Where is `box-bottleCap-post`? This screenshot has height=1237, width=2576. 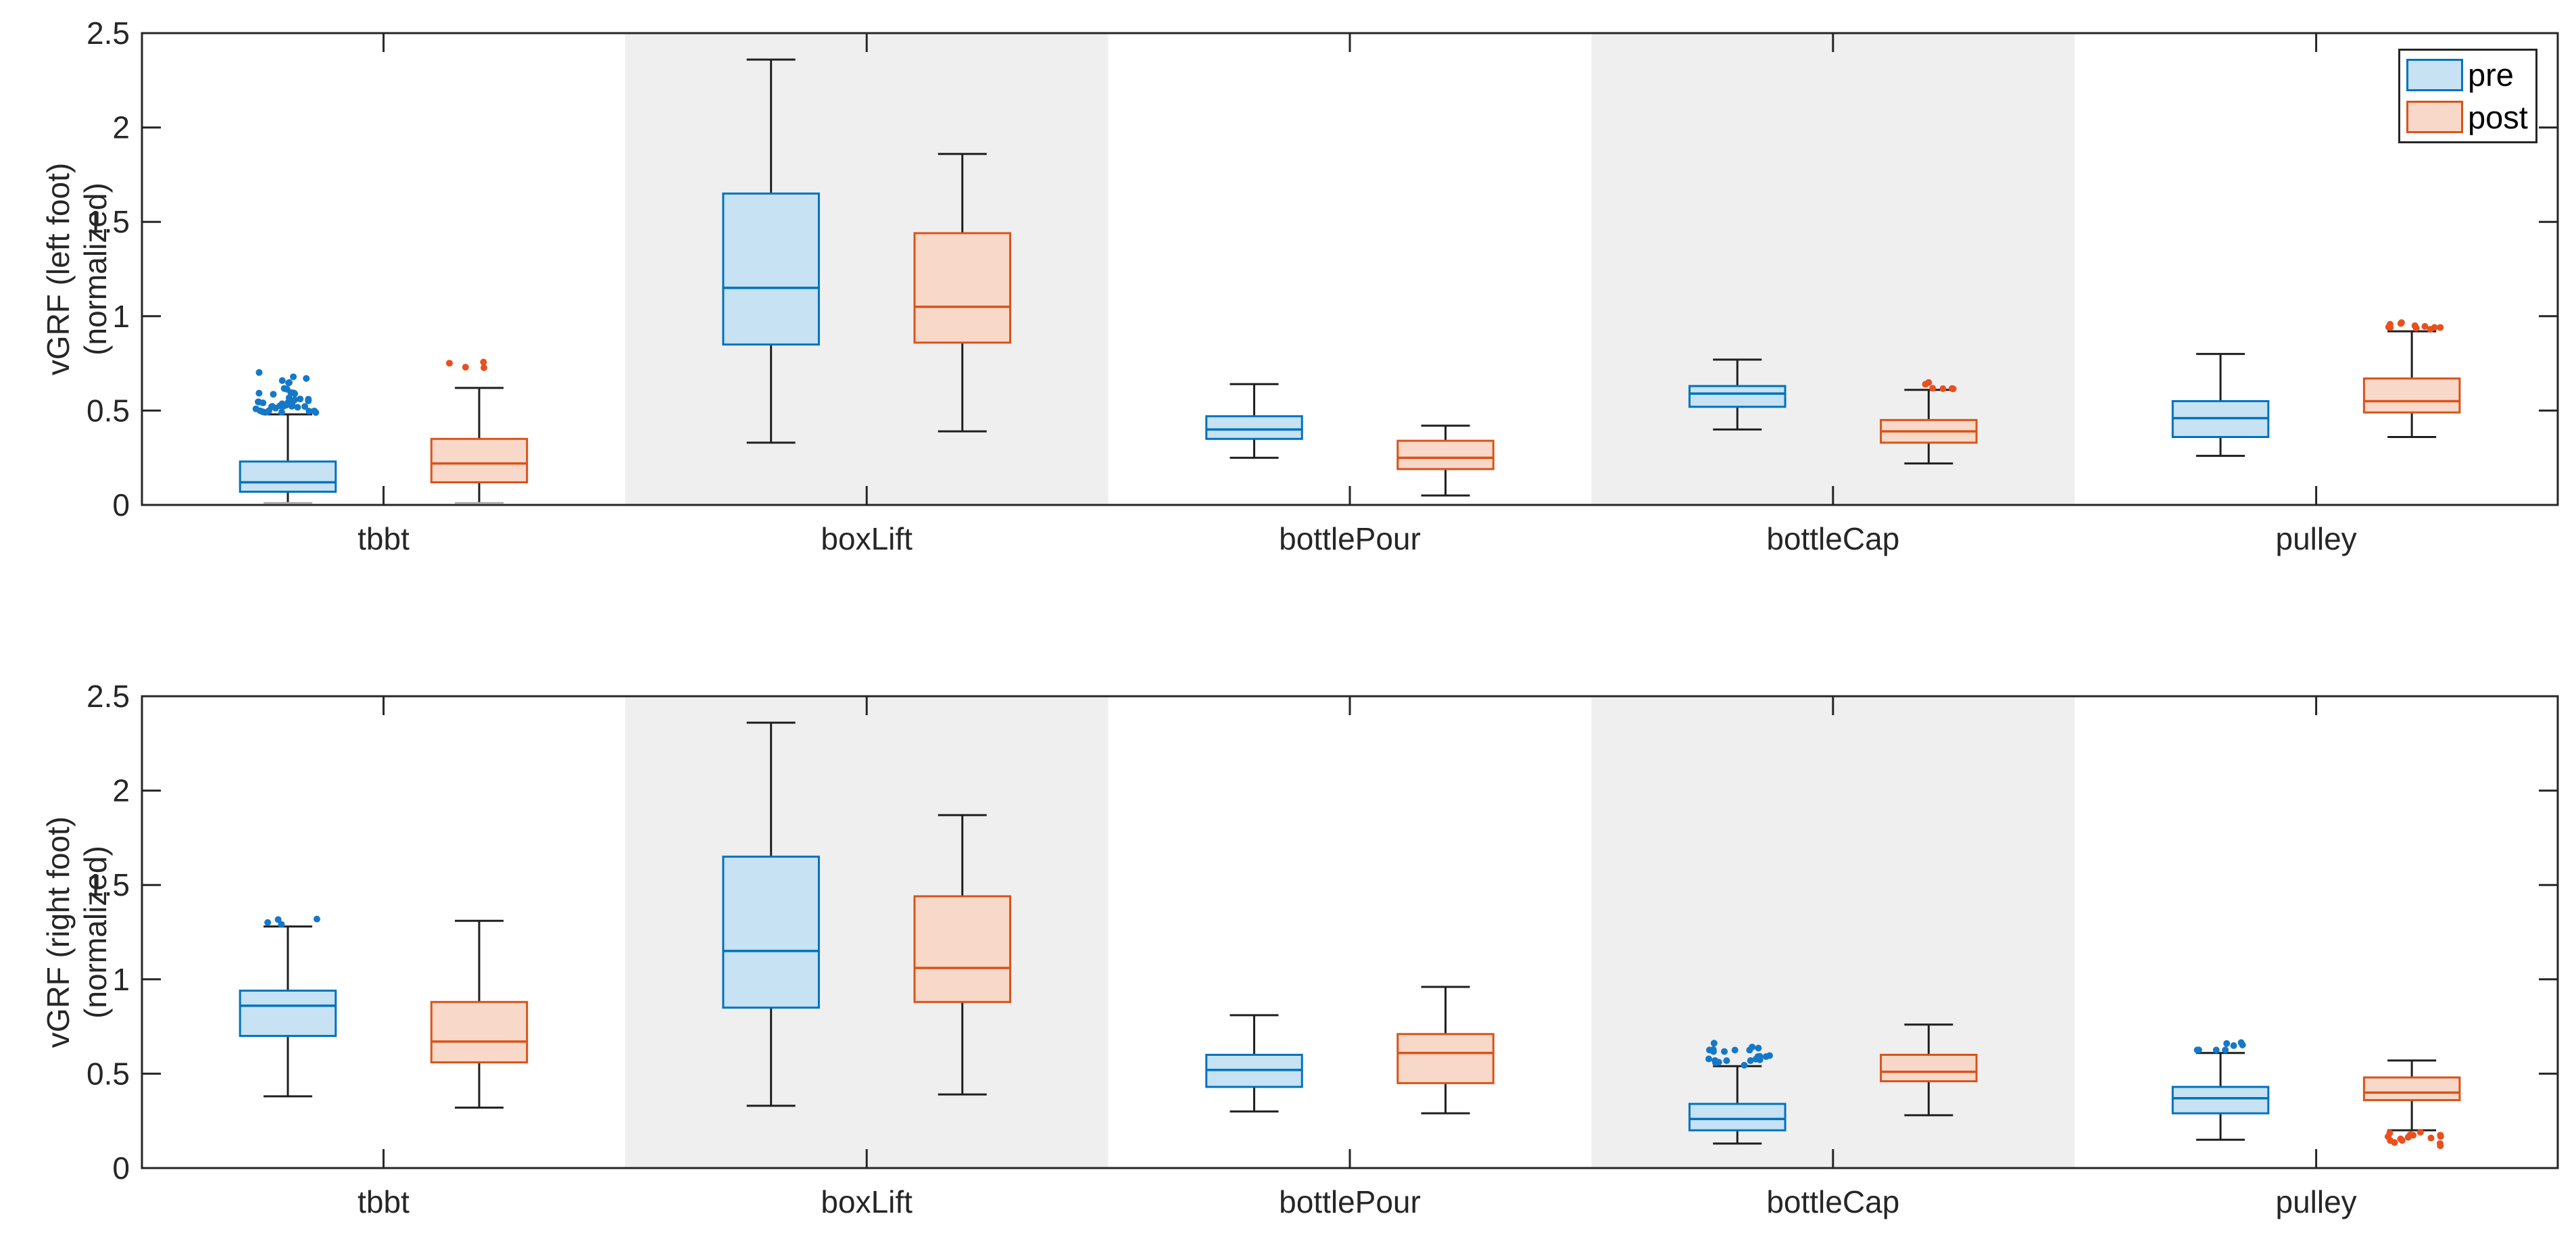 box-bottleCap-post is located at coordinates (1929, 1068).